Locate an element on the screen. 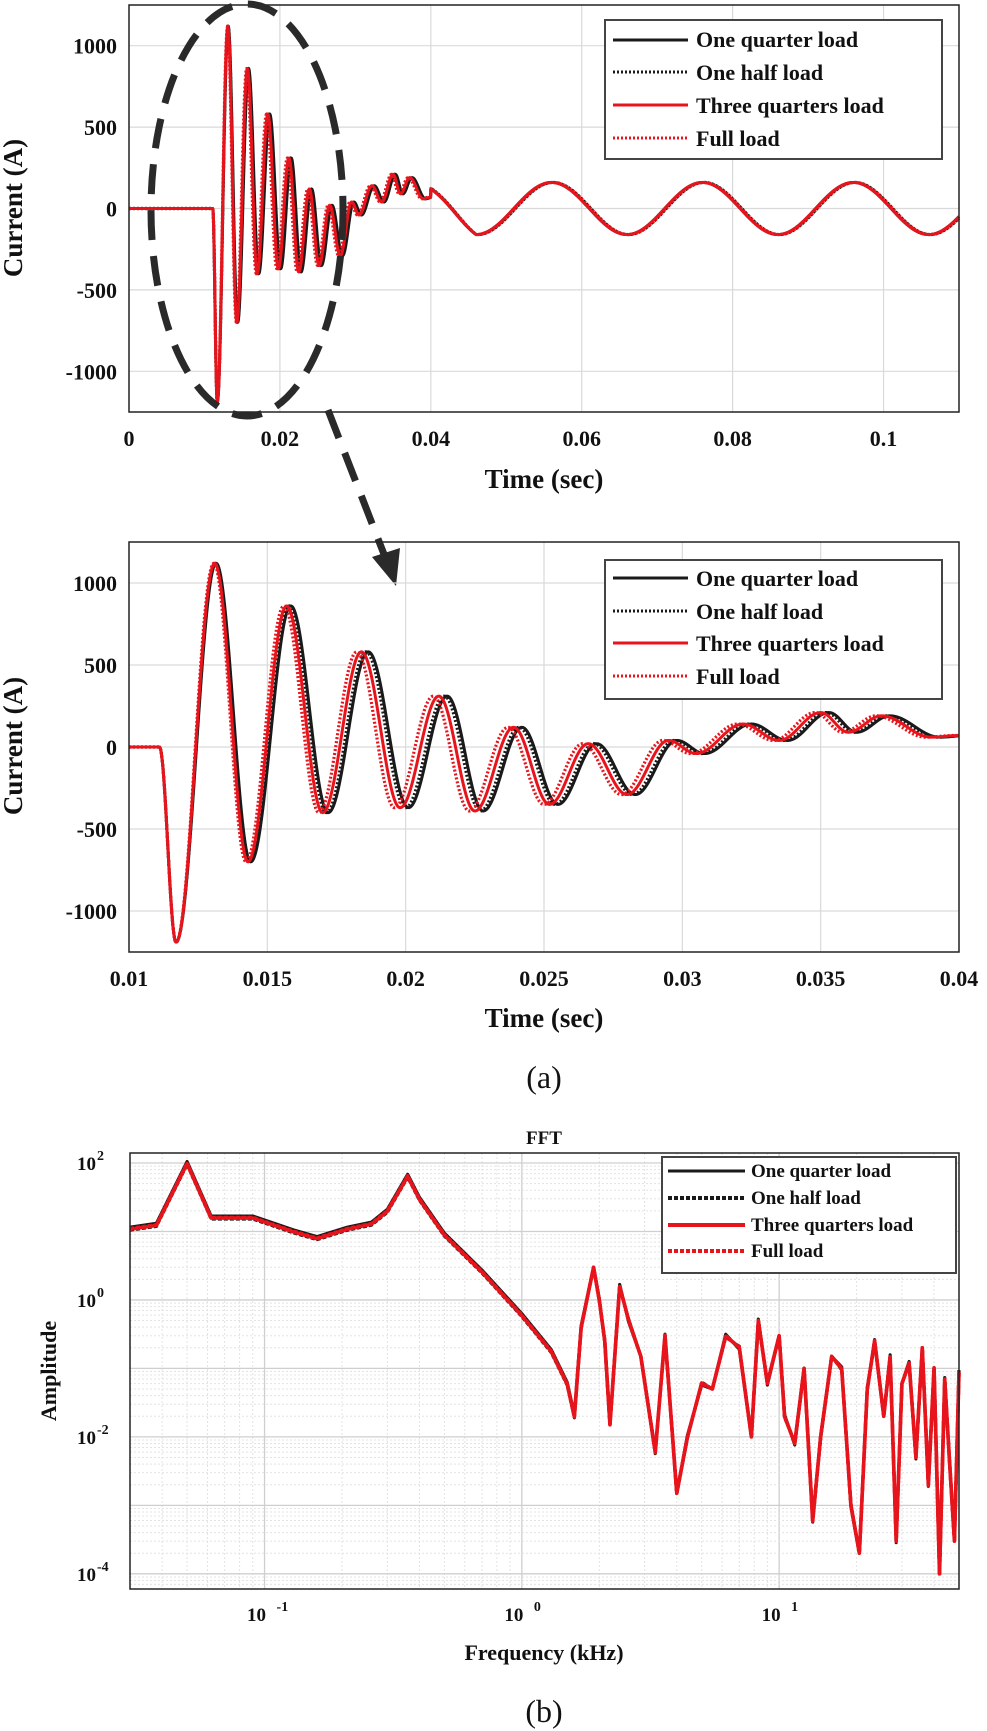  top-y-axis-label: Current (A) is located at coordinates (14, 208).